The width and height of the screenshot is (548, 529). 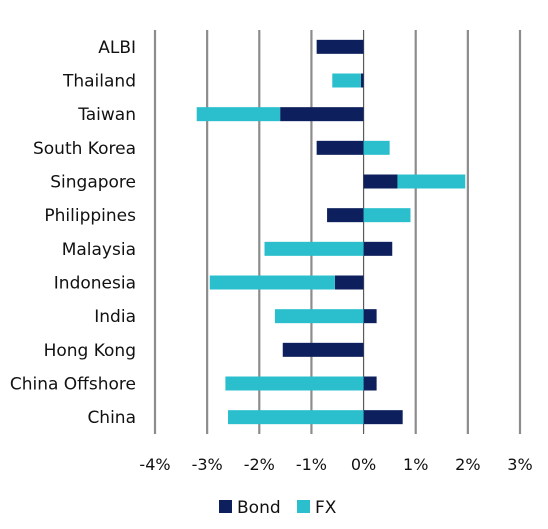 I want to click on x-tick-label: 2%, so click(x=467, y=464).